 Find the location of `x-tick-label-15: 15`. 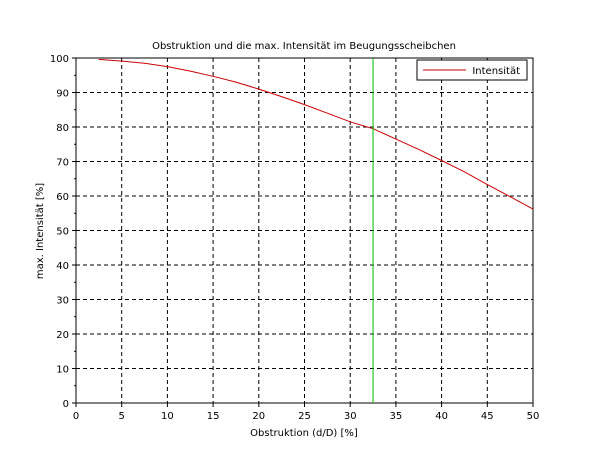

x-tick-label-15: 15 is located at coordinates (213, 416).